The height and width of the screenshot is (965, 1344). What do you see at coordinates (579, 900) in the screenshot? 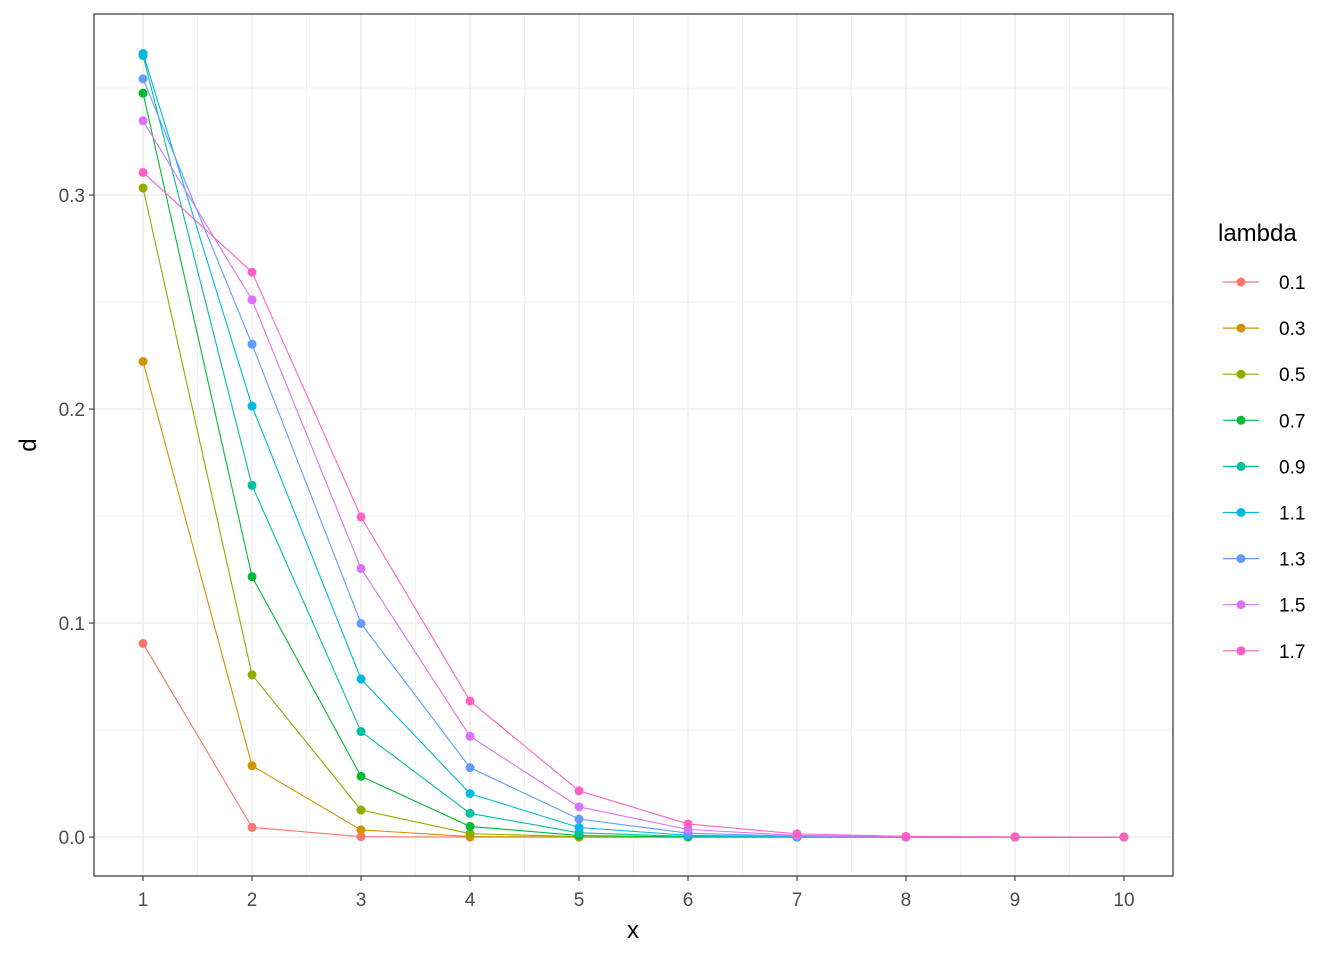
I see `x-tick-label: 5` at bounding box center [579, 900].